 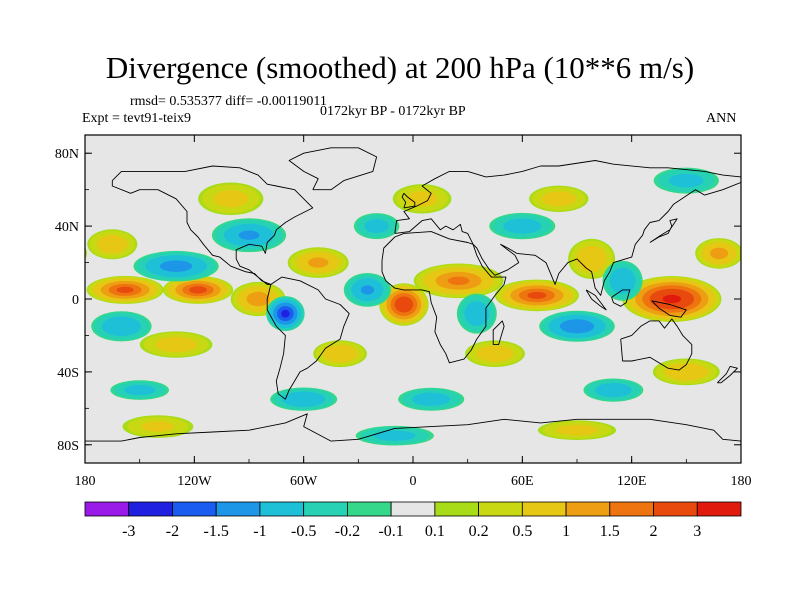 I want to click on x-tick-label: 120E, so click(x=632, y=481).